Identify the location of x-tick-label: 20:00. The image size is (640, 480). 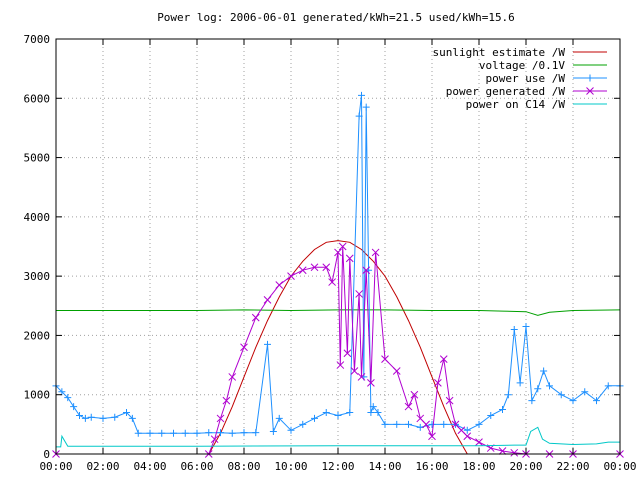
(525, 466).